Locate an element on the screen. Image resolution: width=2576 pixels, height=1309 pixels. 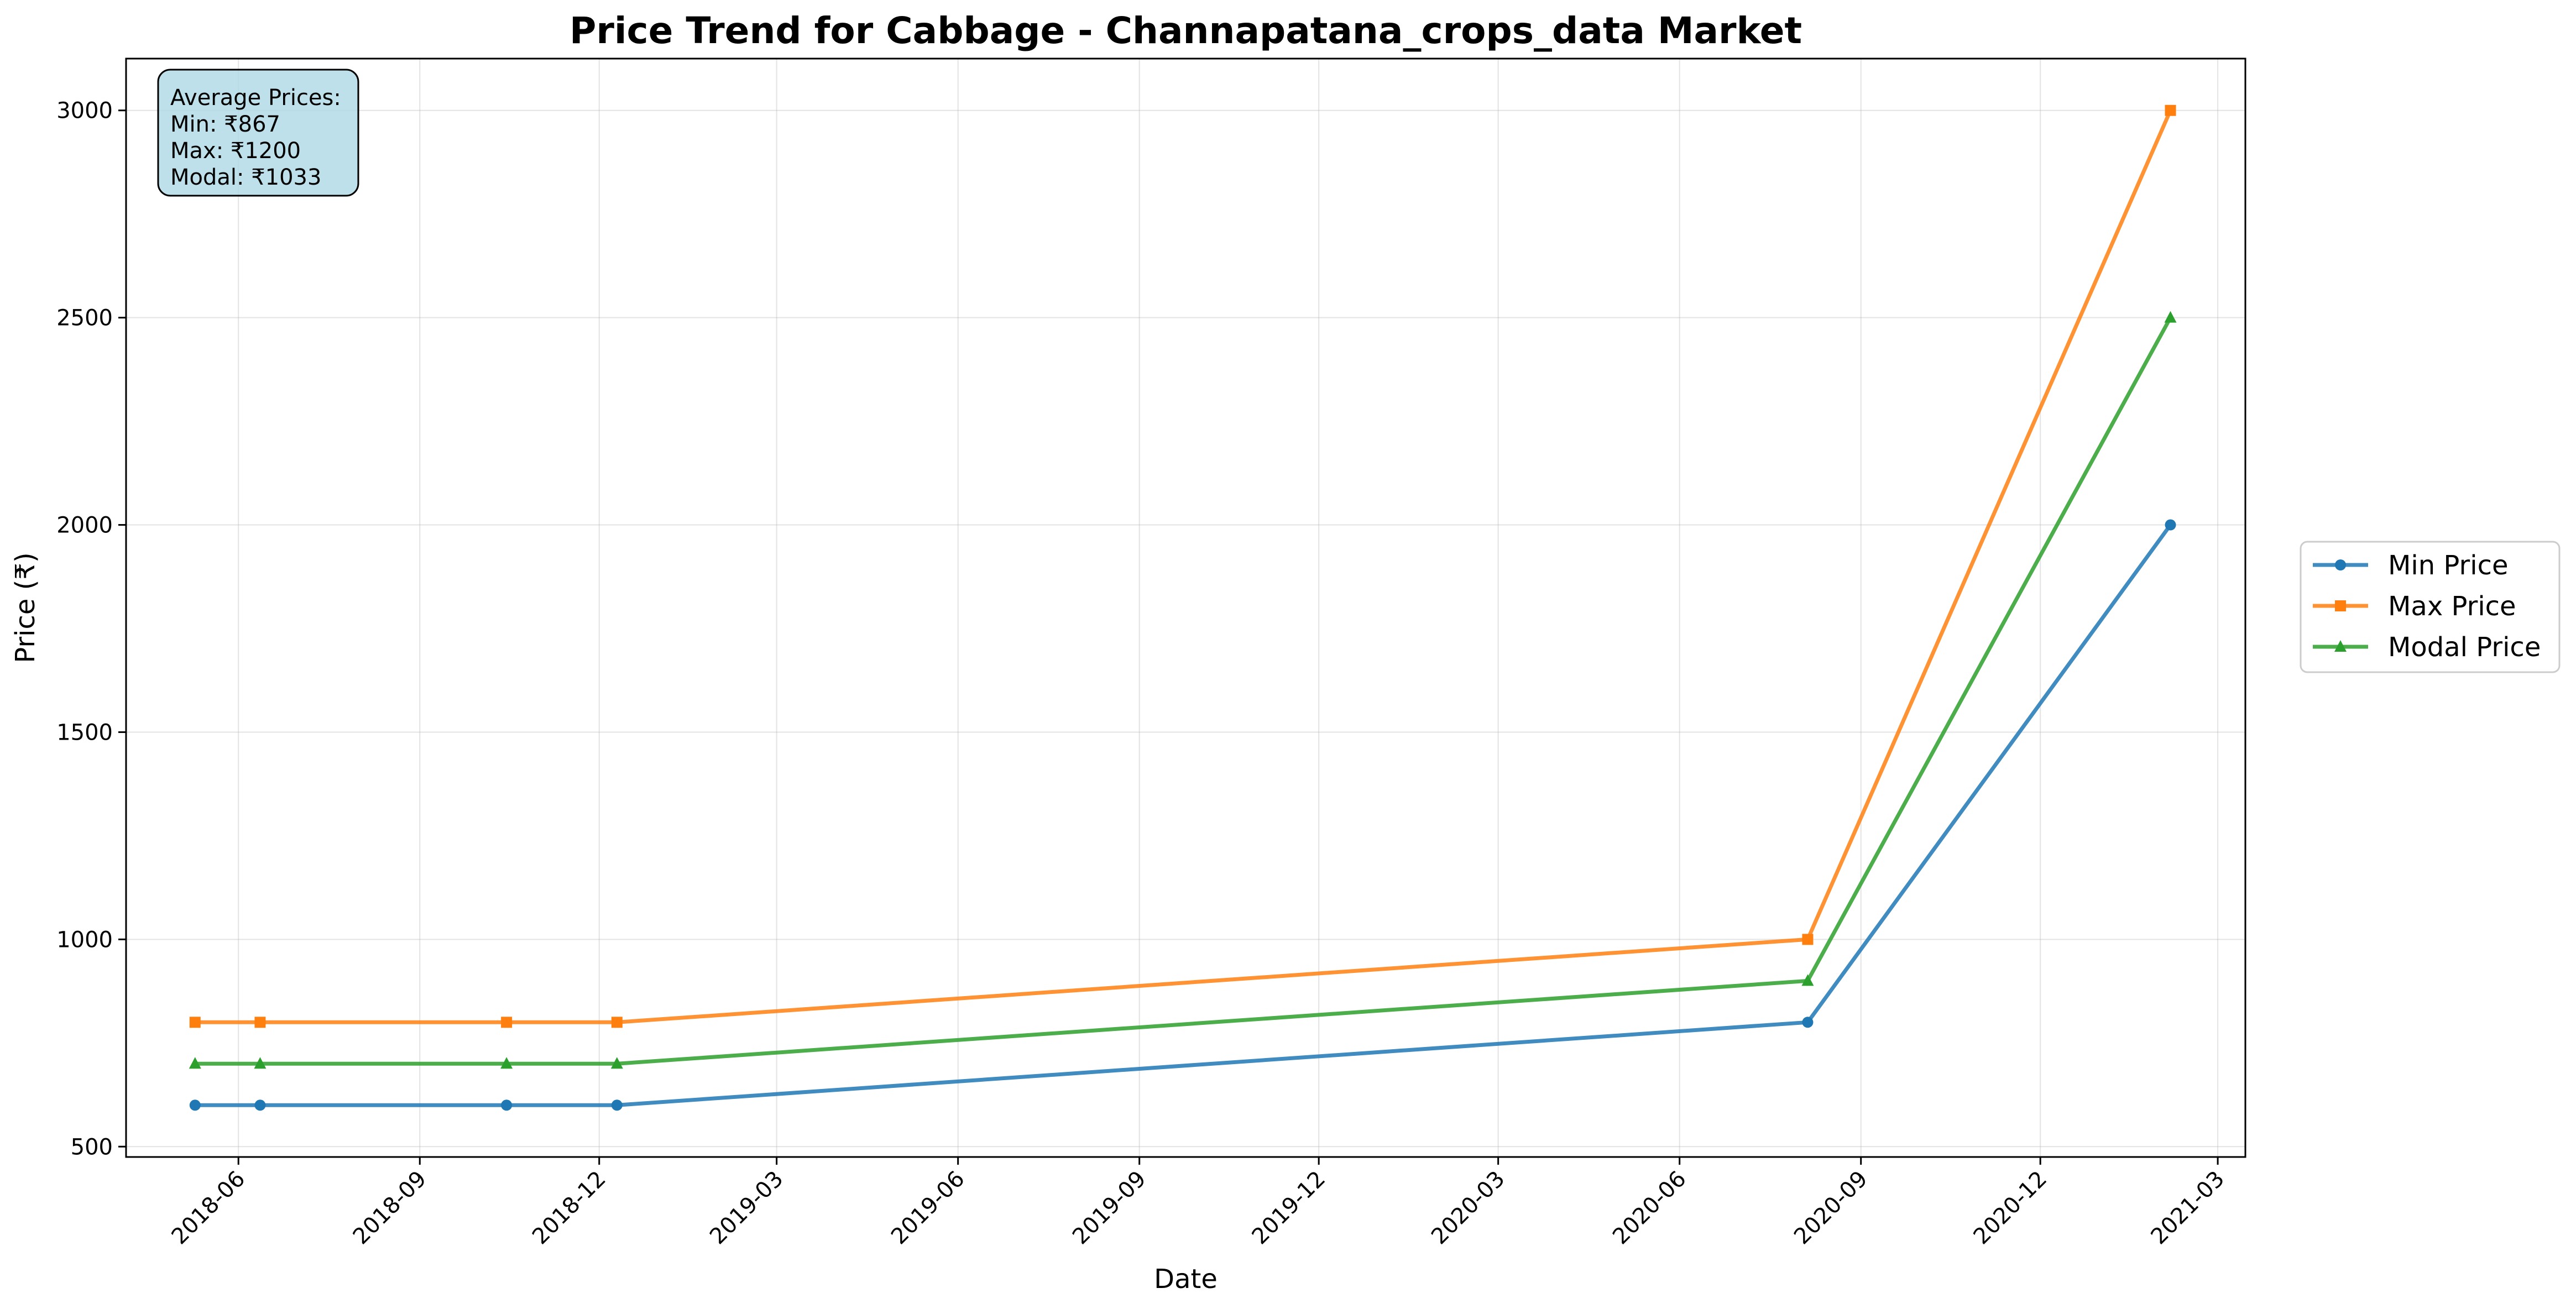
x-axis-label: Date is located at coordinates (1186, 1279).